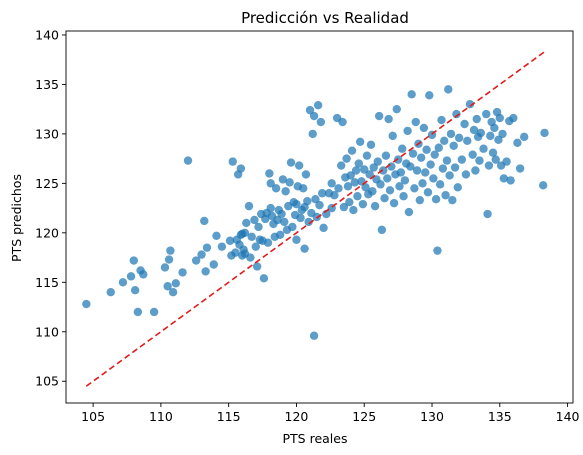  Describe the element at coordinates (330, 413) in the screenshot. I see `x-axis-ticks: 105 110 115 120 125 130 135 140` at that location.